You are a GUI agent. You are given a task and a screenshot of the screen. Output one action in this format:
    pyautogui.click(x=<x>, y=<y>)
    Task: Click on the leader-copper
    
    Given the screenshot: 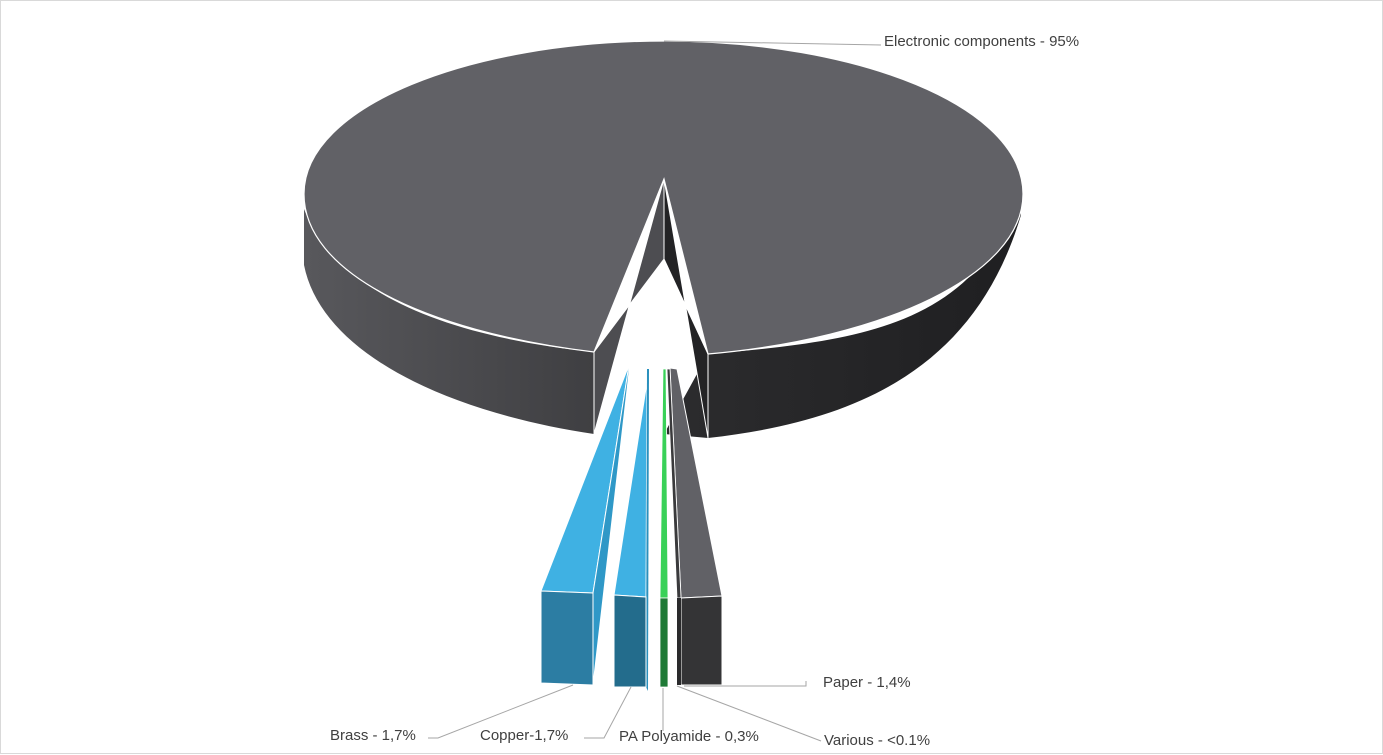 What is the action you would take?
    pyautogui.click(x=608, y=712)
    